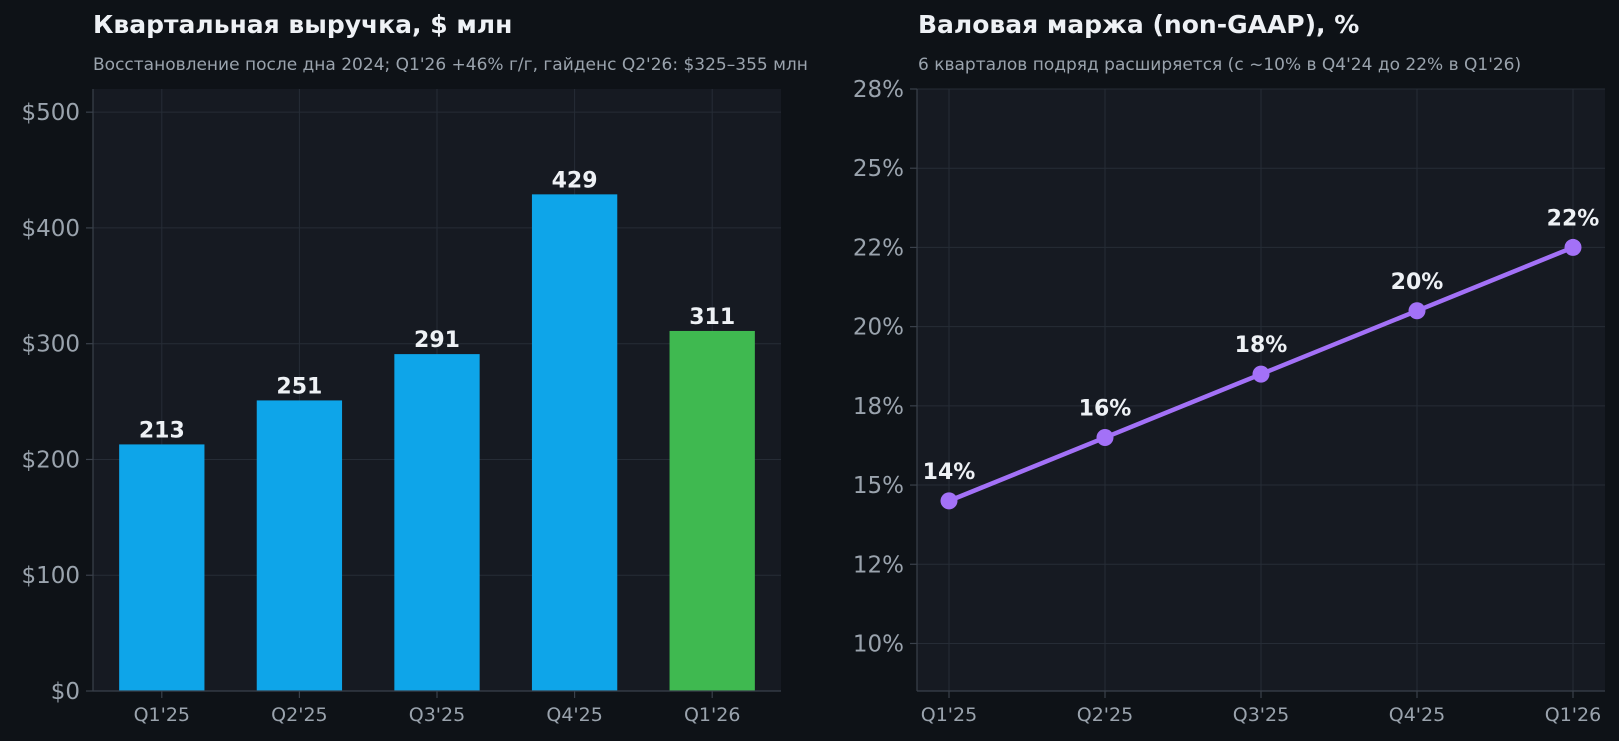 The height and width of the screenshot is (741, 1619). I want to click on revenue-xtick-label: Q3'25, so click(437, 715).